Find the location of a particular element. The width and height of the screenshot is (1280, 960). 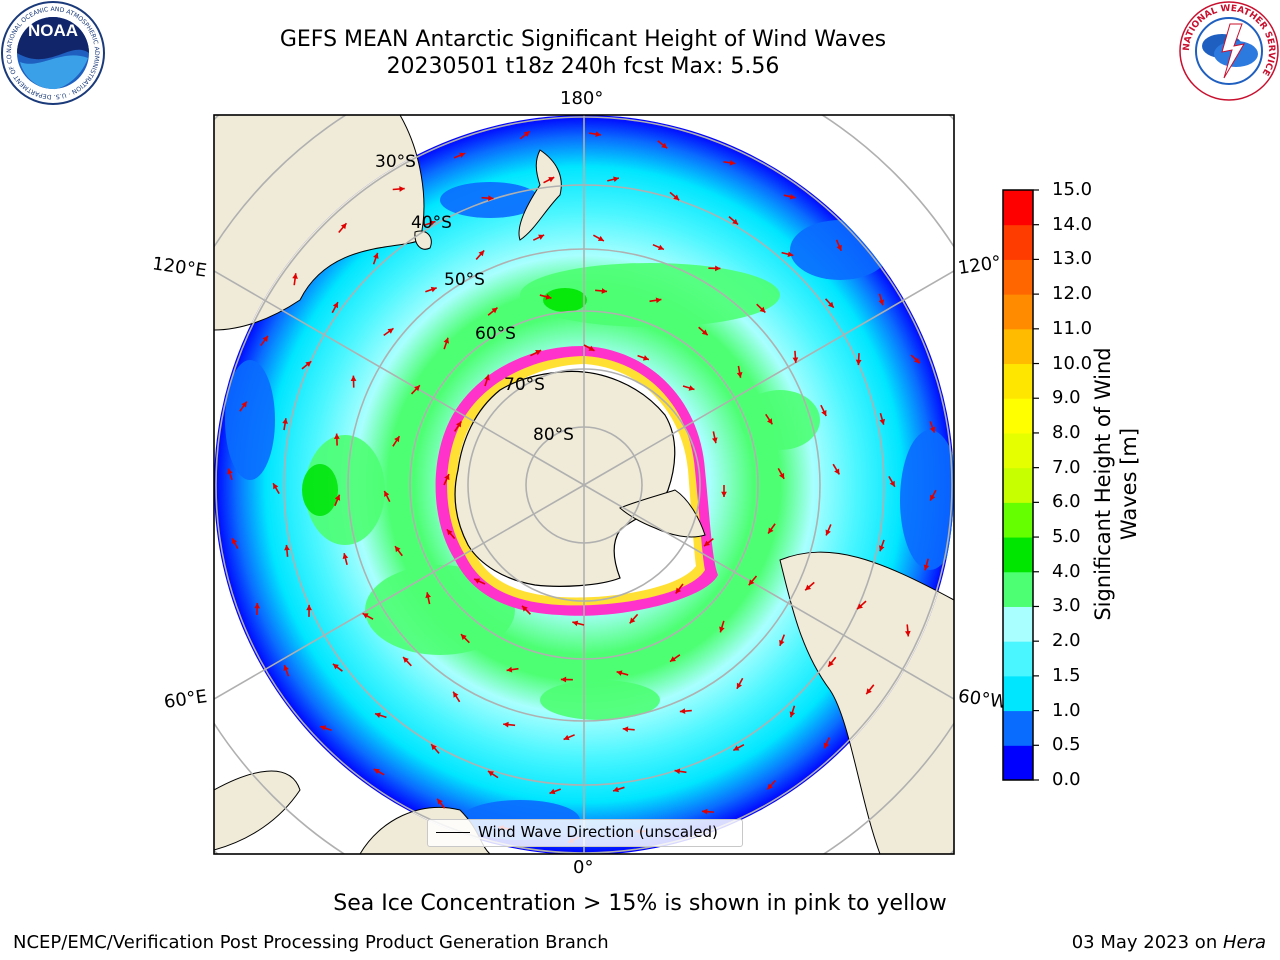

new-zealand is located at coordinates (540, 195).